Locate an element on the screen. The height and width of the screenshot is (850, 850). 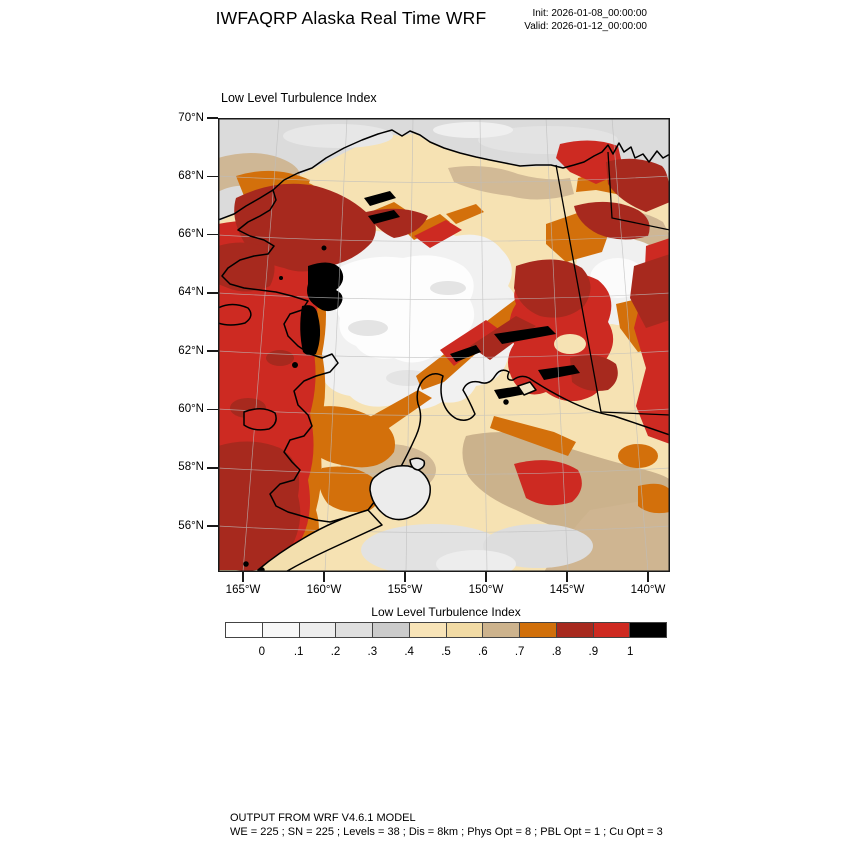
colorbar-tick-label: .9 is located at coordinates (593, 652).